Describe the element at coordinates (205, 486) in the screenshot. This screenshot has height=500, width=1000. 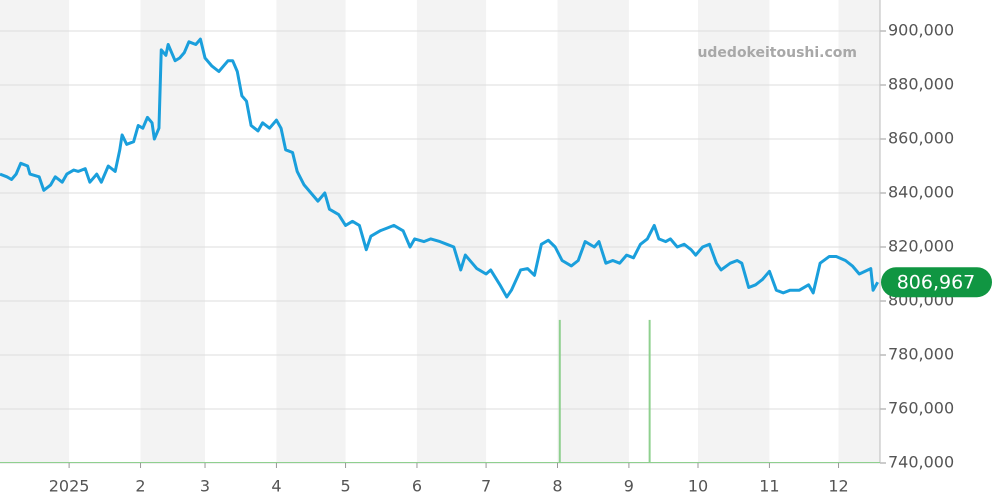
I see `x-tick-label: 3` at that location.